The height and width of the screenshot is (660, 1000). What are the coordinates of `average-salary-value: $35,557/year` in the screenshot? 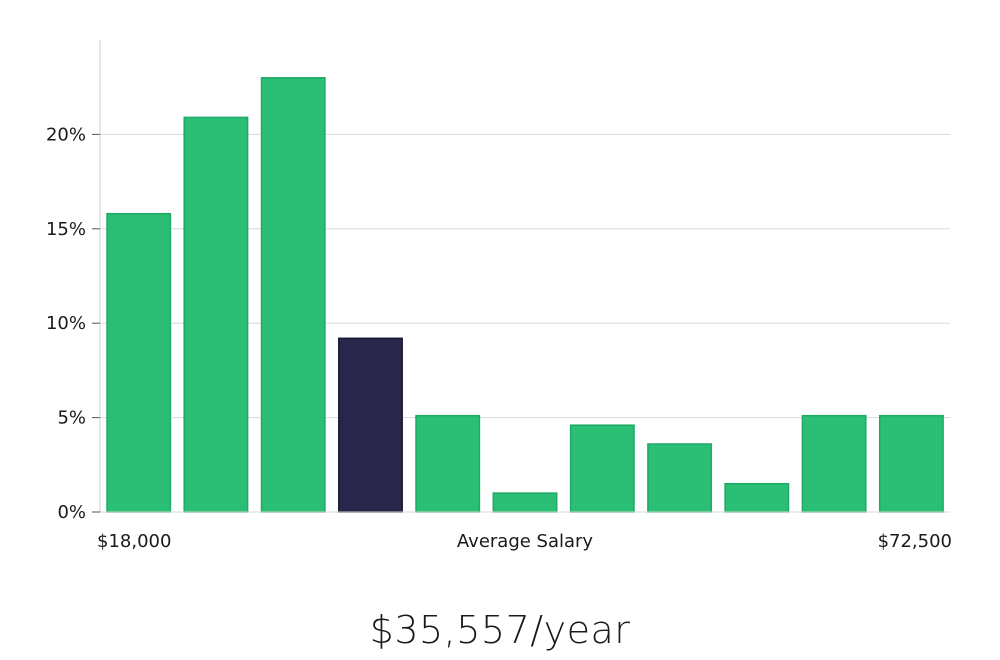 It's located at (500, 630).